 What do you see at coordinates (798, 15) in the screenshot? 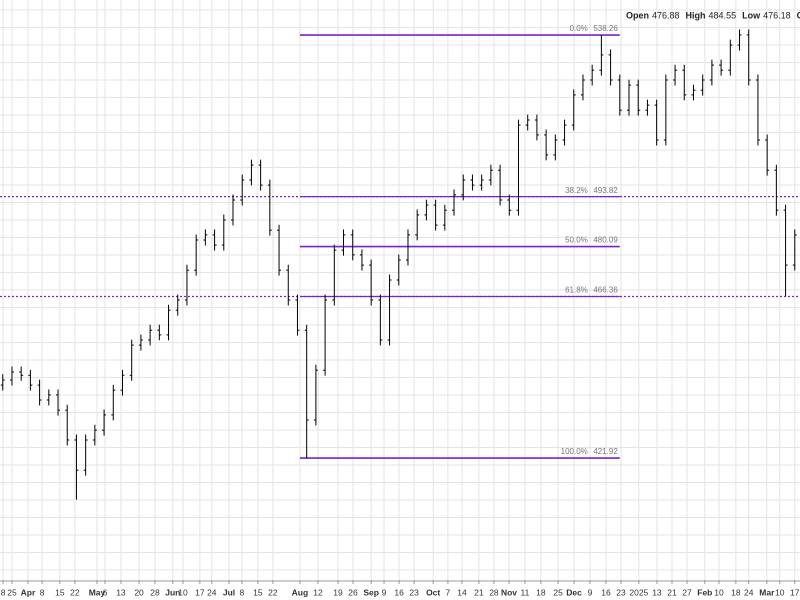
I see `header-label: Close` at bounding box center [798, 15].